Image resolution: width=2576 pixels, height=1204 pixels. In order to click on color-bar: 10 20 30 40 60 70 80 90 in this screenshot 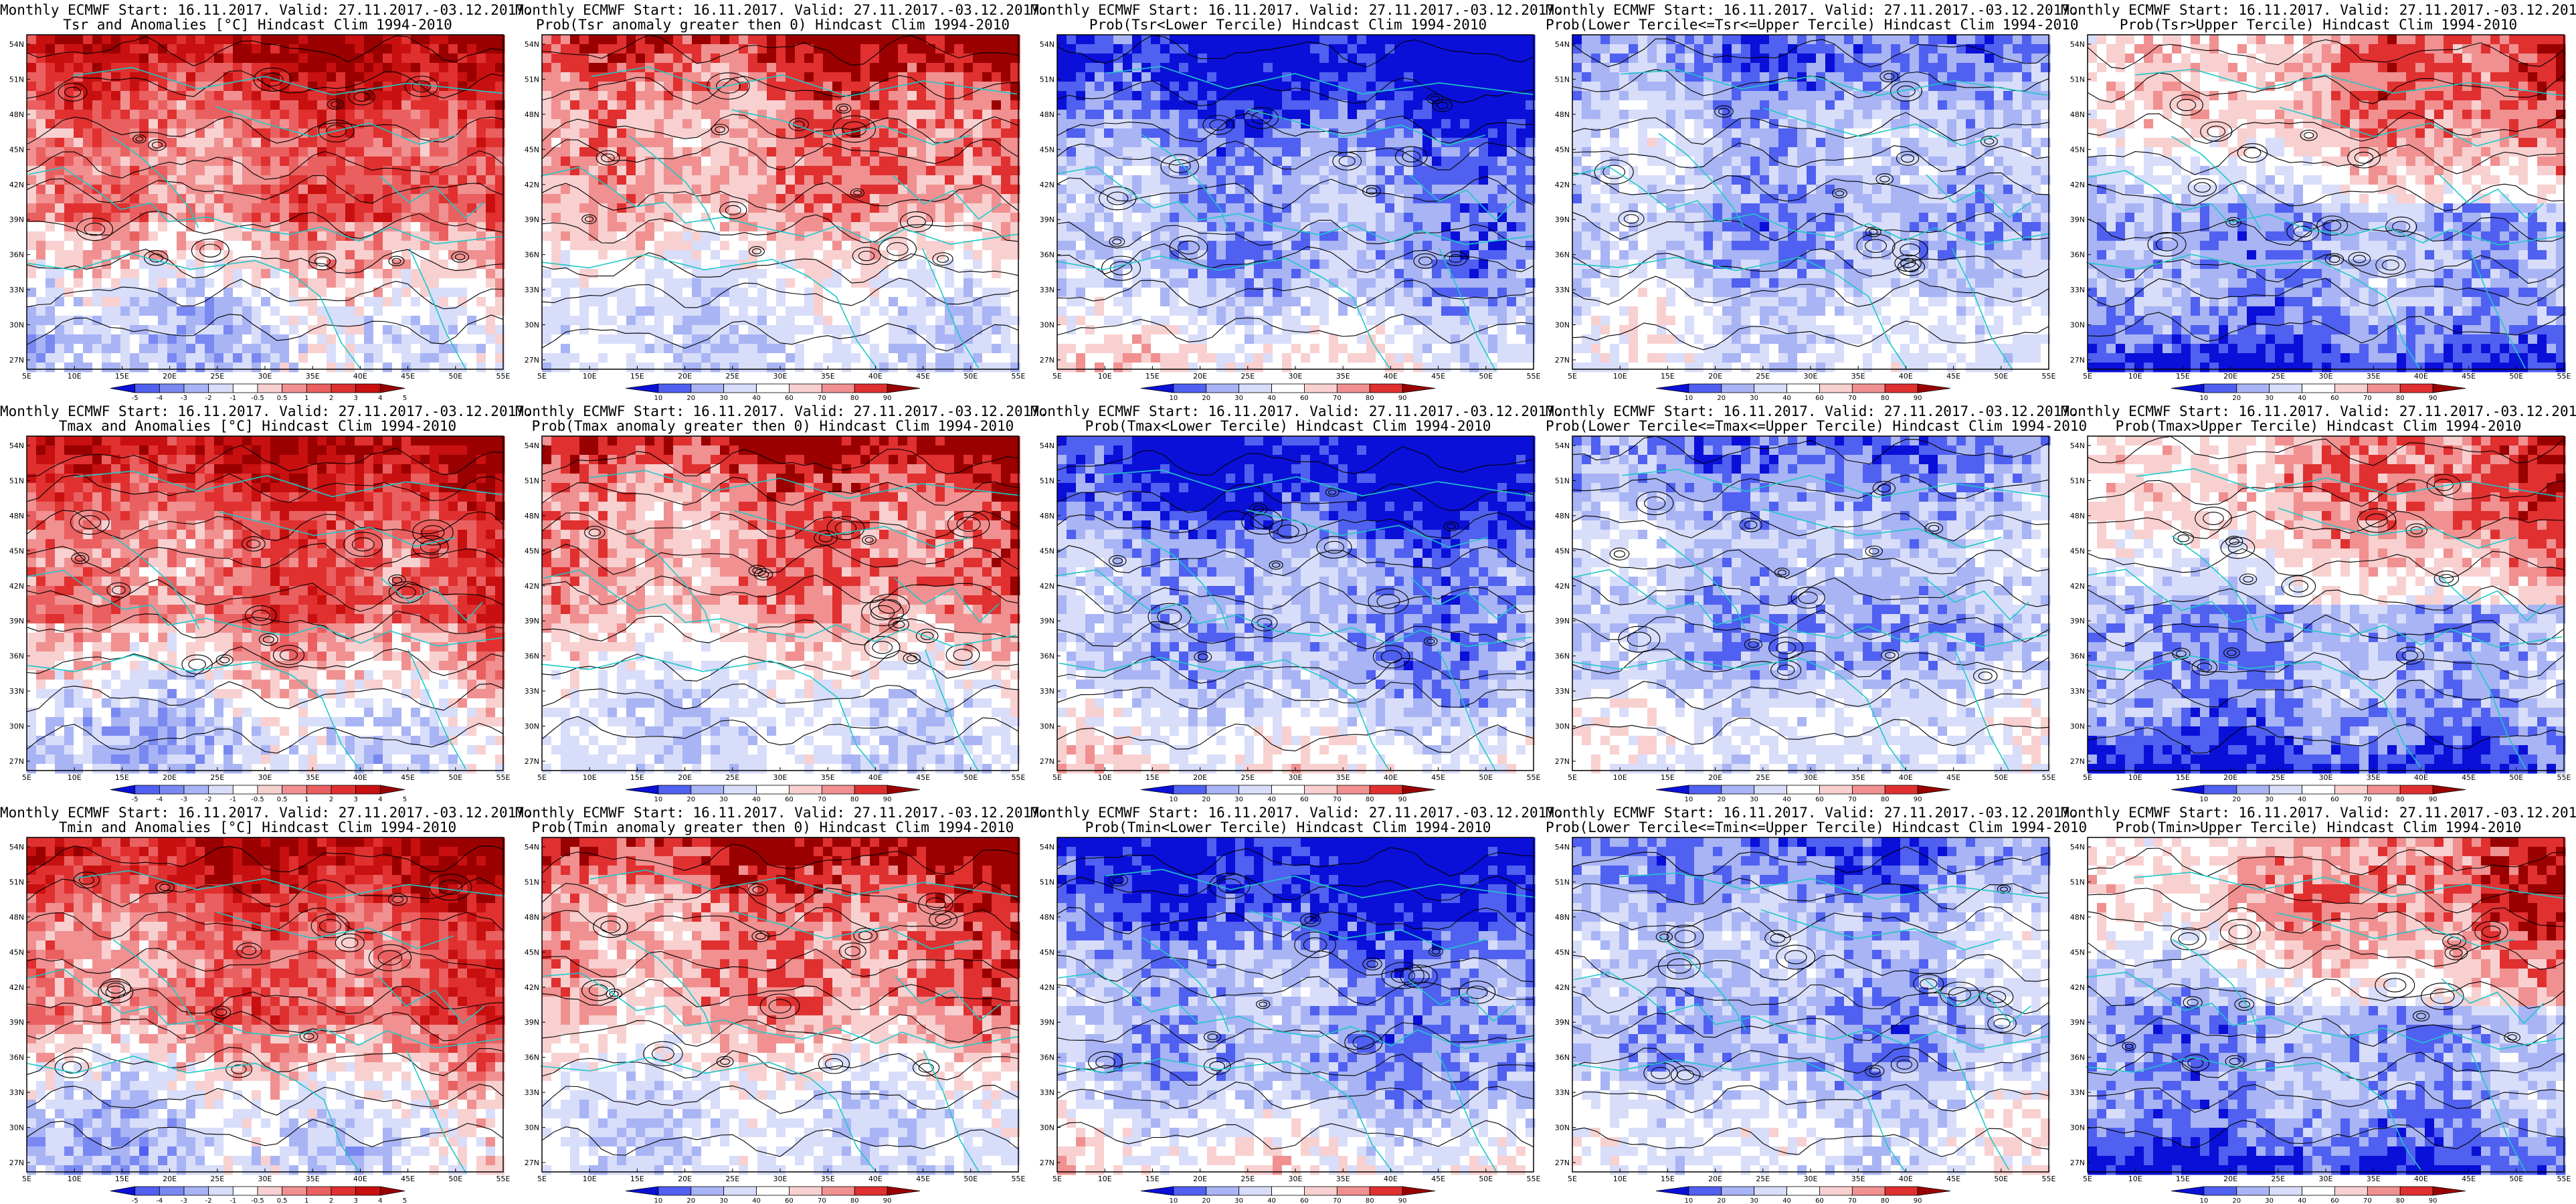, I will do `click(1288, 794)`.